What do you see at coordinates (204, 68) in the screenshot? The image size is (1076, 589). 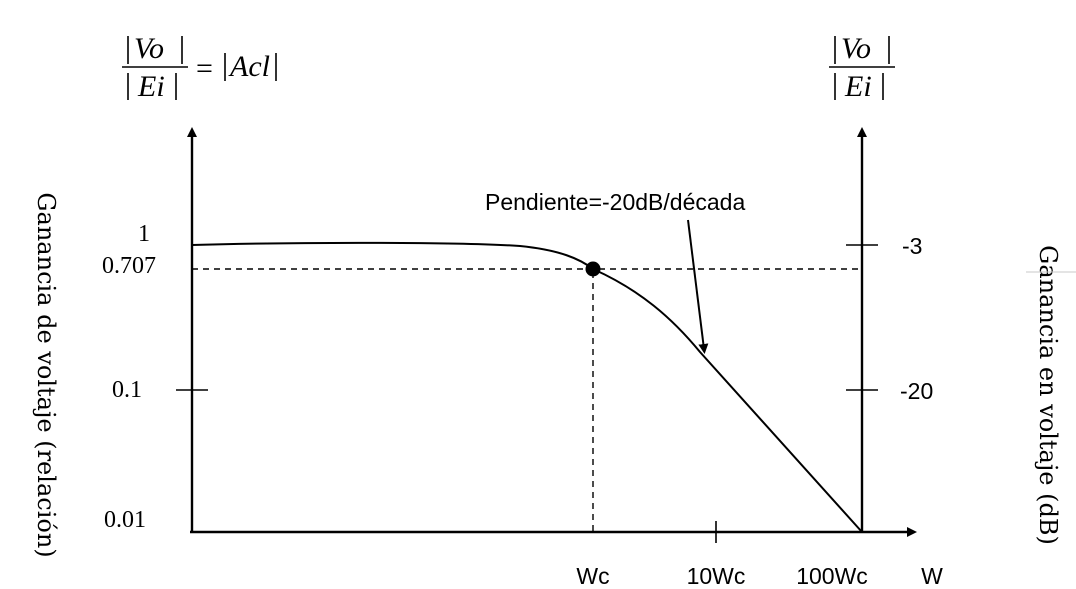 I see `left-formula-equals: =` at bounding box center [204, 68].